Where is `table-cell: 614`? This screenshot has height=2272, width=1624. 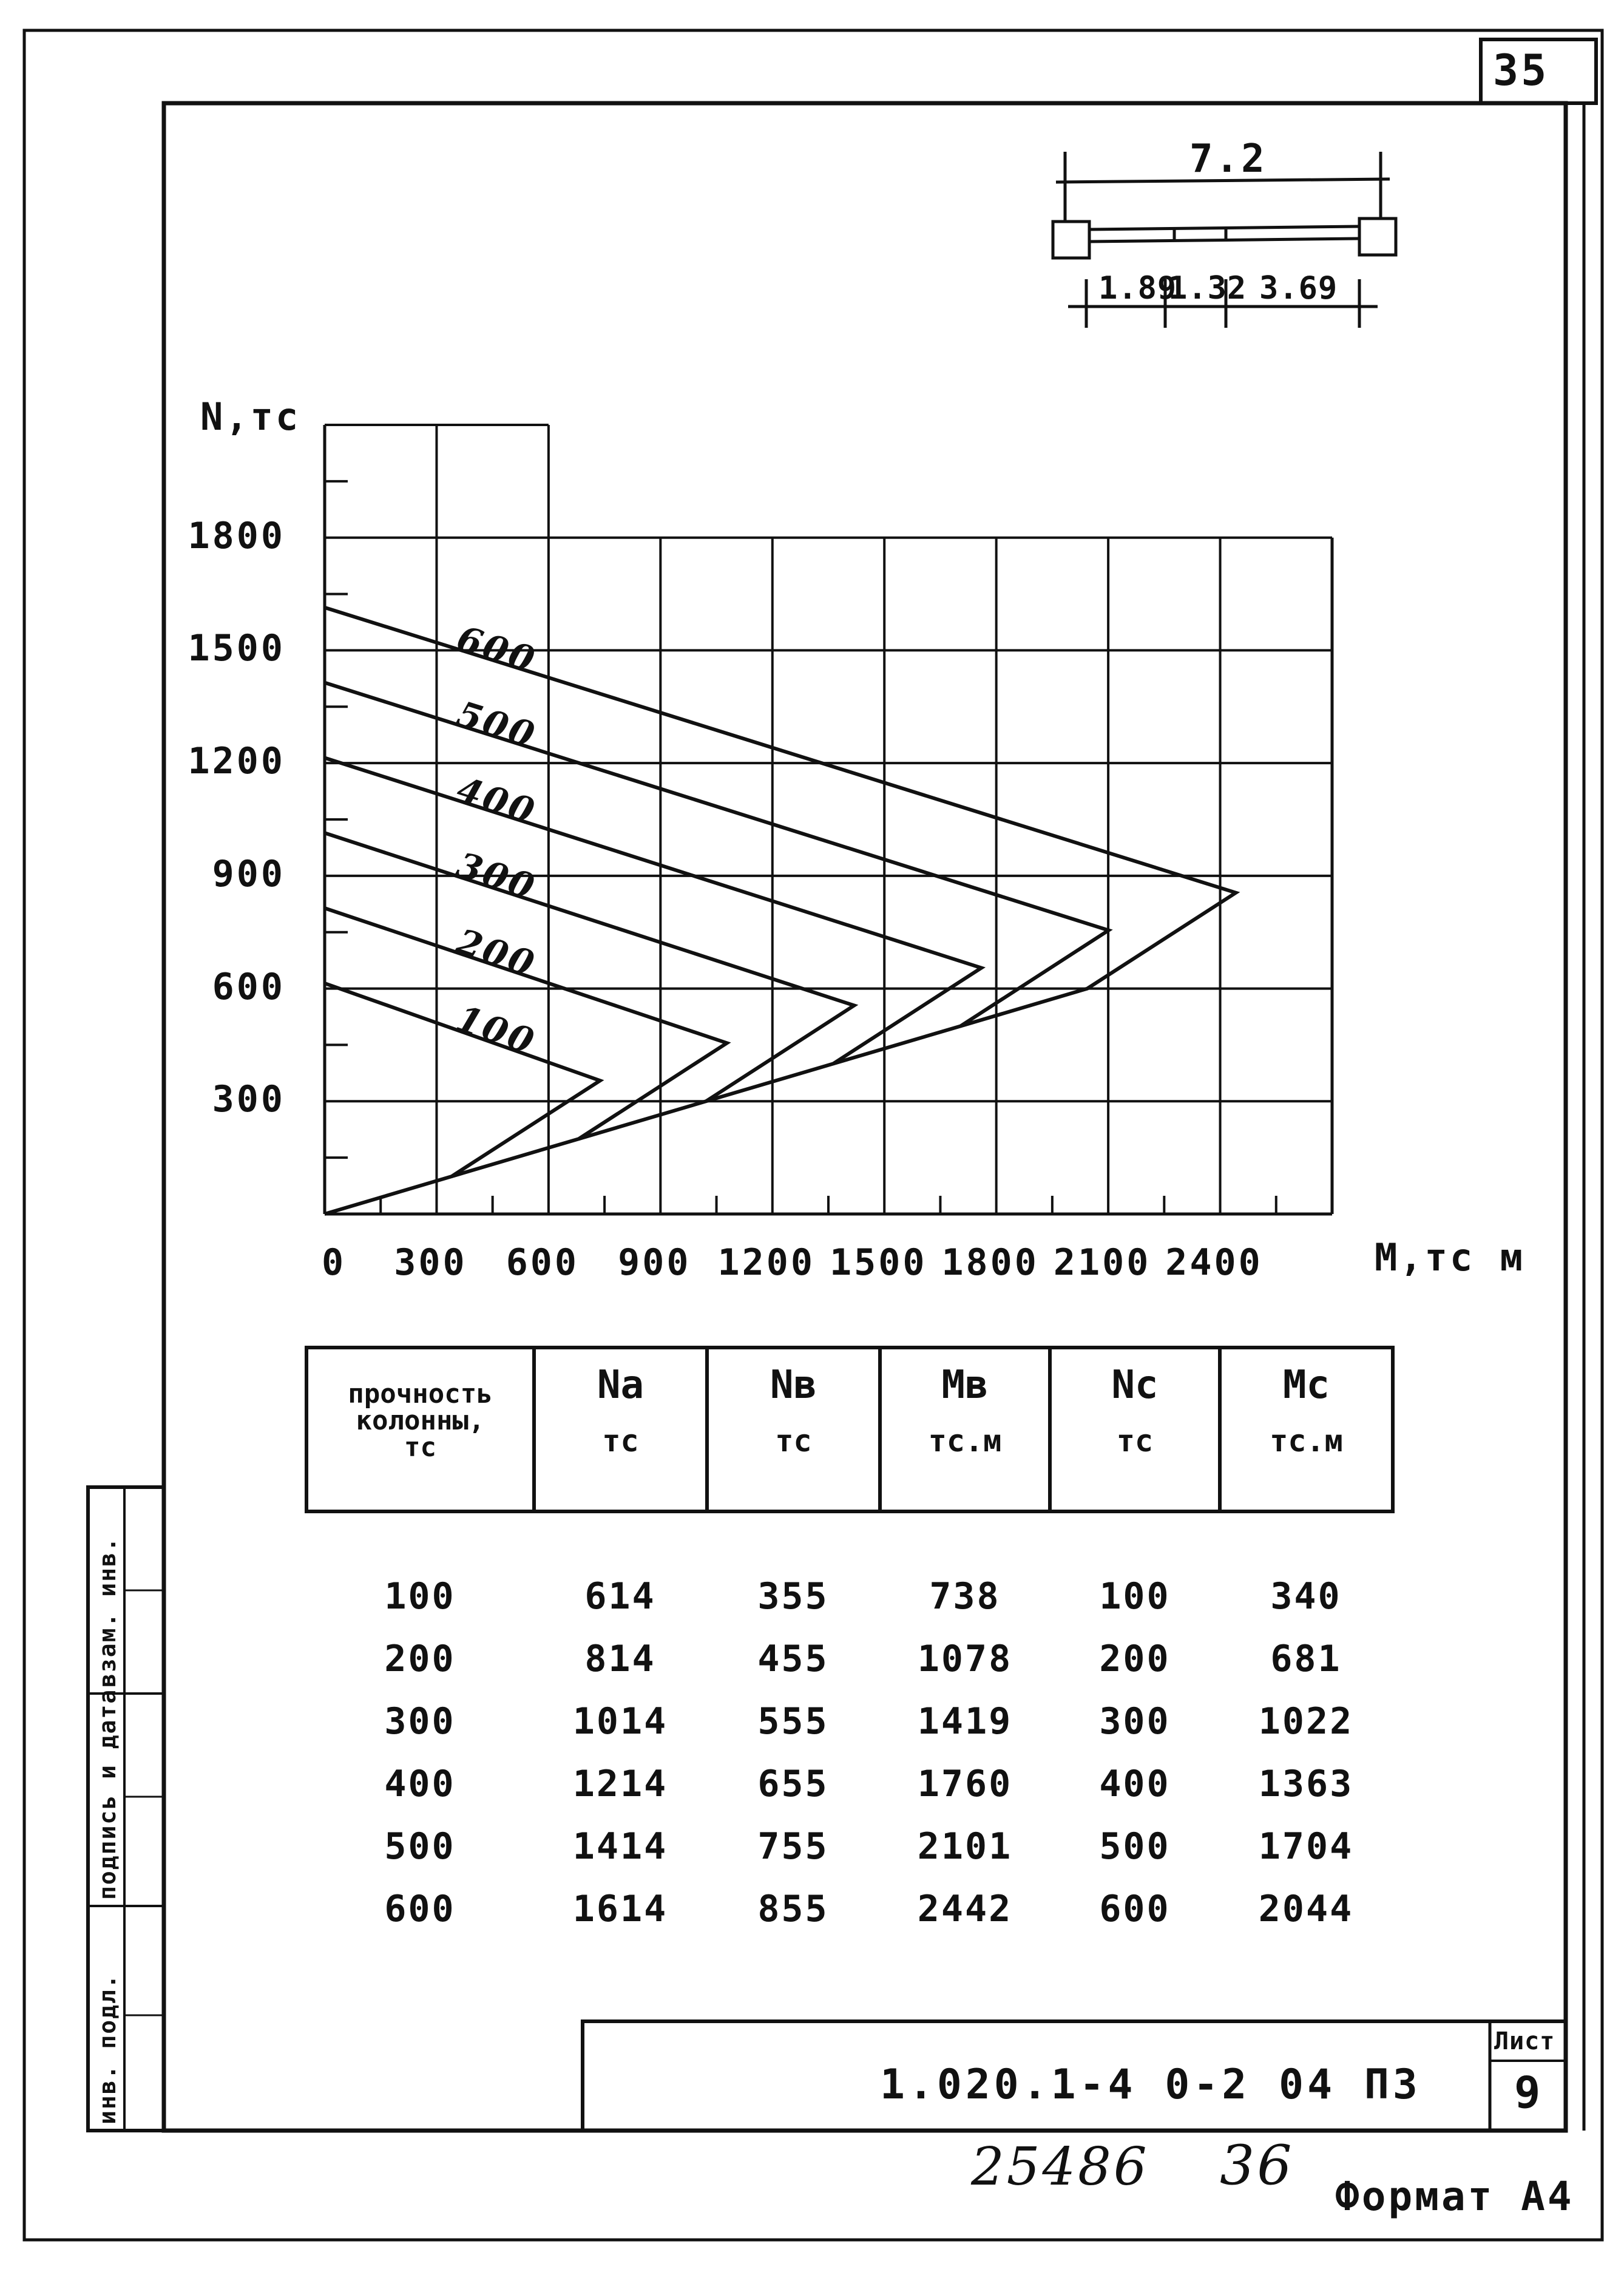 table-cell: 614 is located at coordinates (620, 1596).